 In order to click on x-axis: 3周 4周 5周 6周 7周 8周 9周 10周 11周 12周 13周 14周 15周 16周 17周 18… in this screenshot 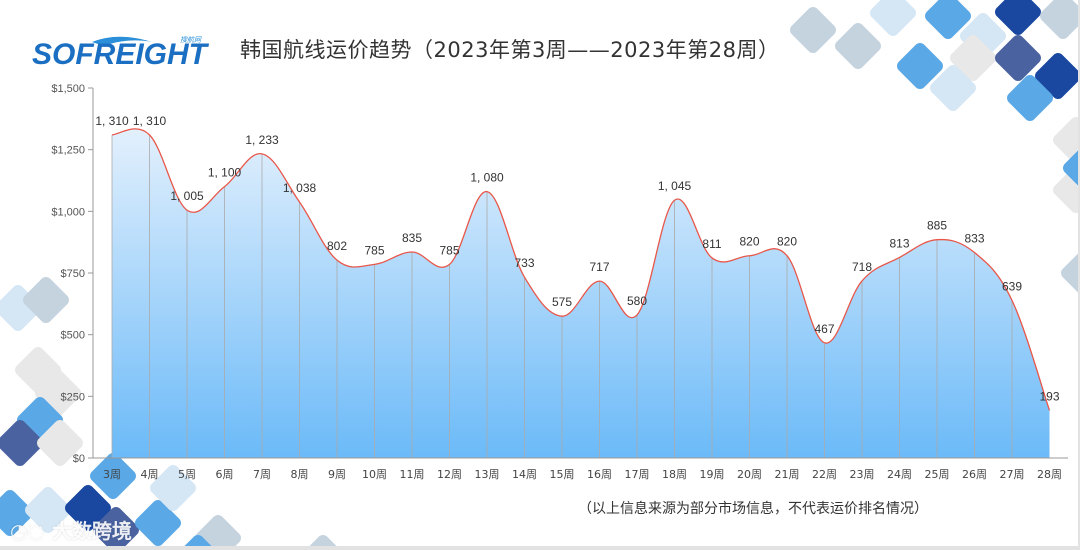, I will do `click(580, 469)`.